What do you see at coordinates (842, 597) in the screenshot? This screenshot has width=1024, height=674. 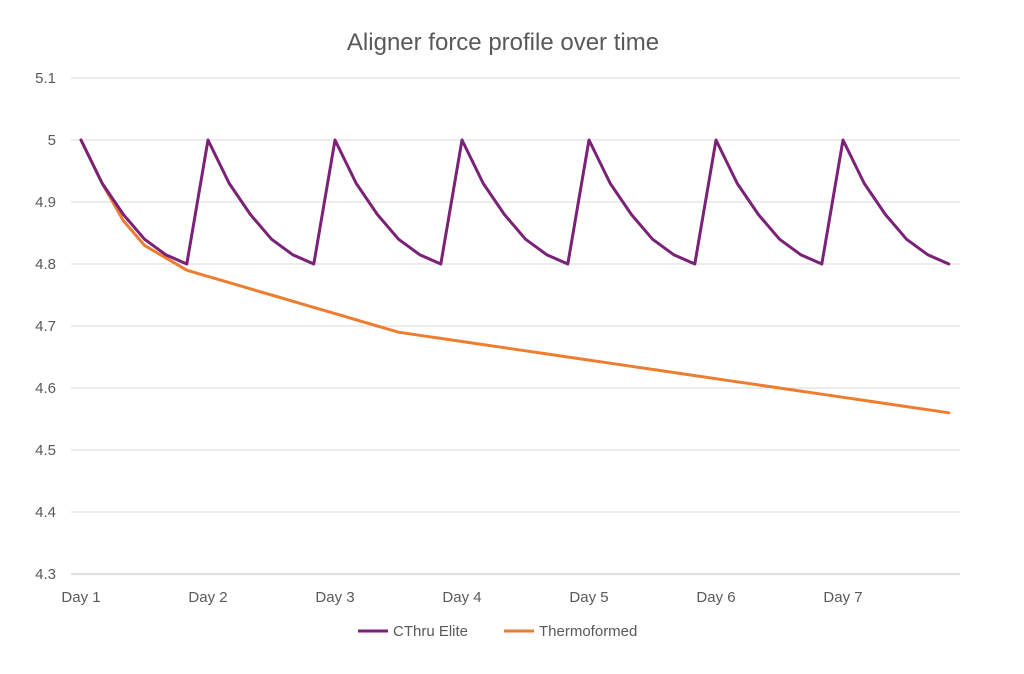 I see `x-tick-label: Day 7` at bounding box center [842, 597].